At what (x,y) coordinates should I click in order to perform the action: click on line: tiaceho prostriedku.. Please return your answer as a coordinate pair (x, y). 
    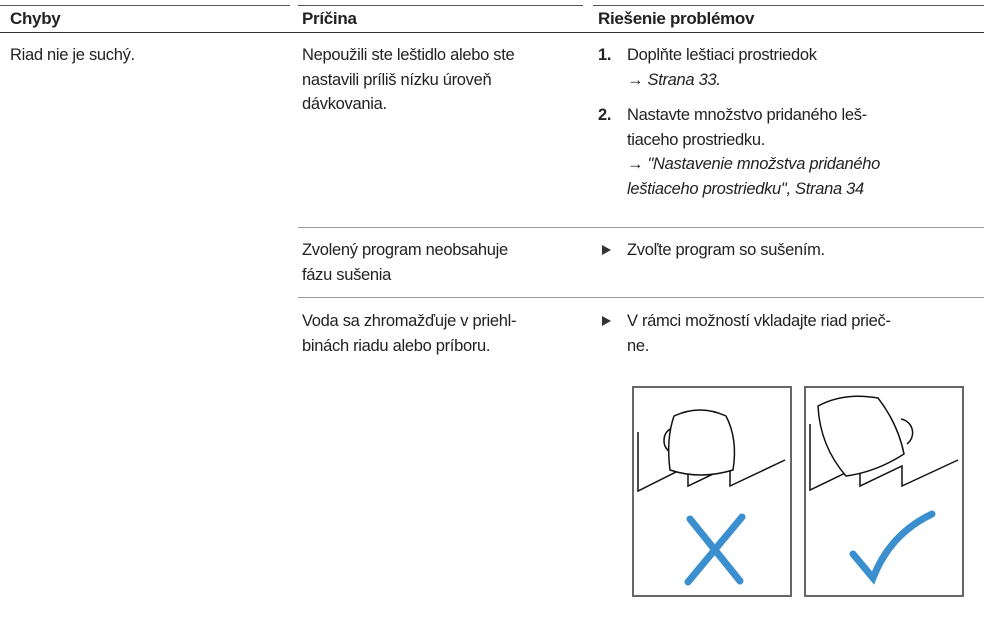
    Looking at the image, I should click on (696, 139).